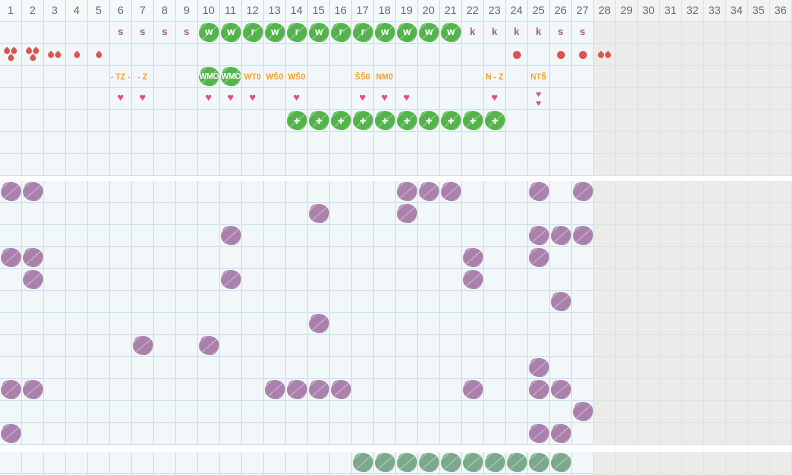  Describe the element at coordinates (143, 77) in the screenshot. I see `grid-cell: - Z` at that location.